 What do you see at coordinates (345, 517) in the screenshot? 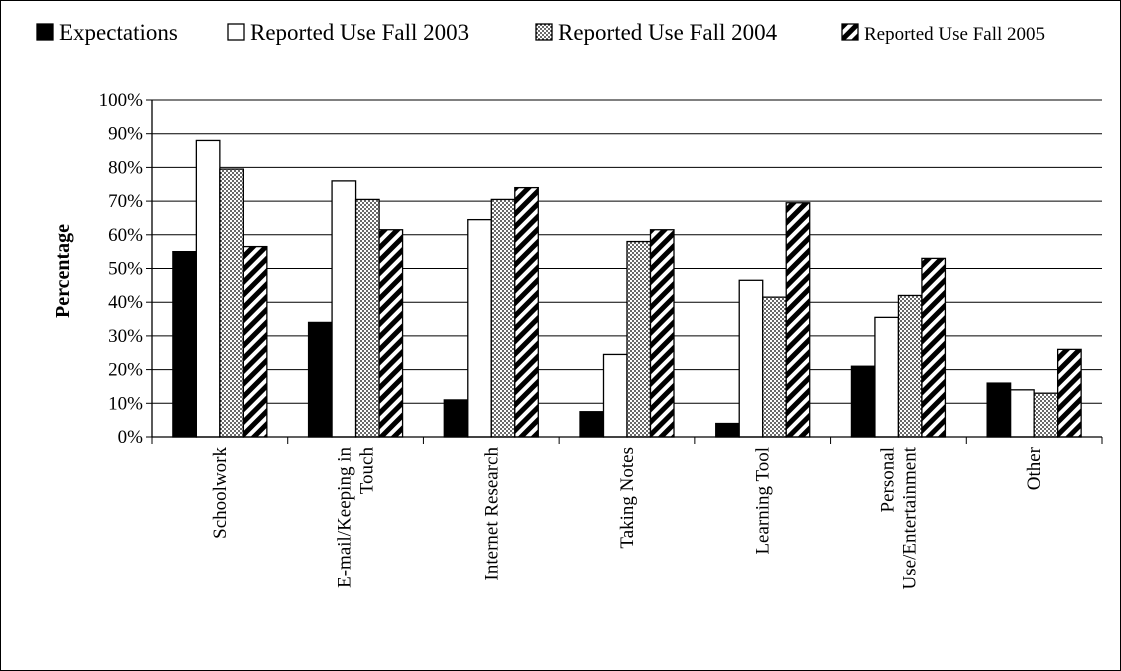
I see `x-category-label: E-mail/Keeping in` at bounding box center [345, 517].